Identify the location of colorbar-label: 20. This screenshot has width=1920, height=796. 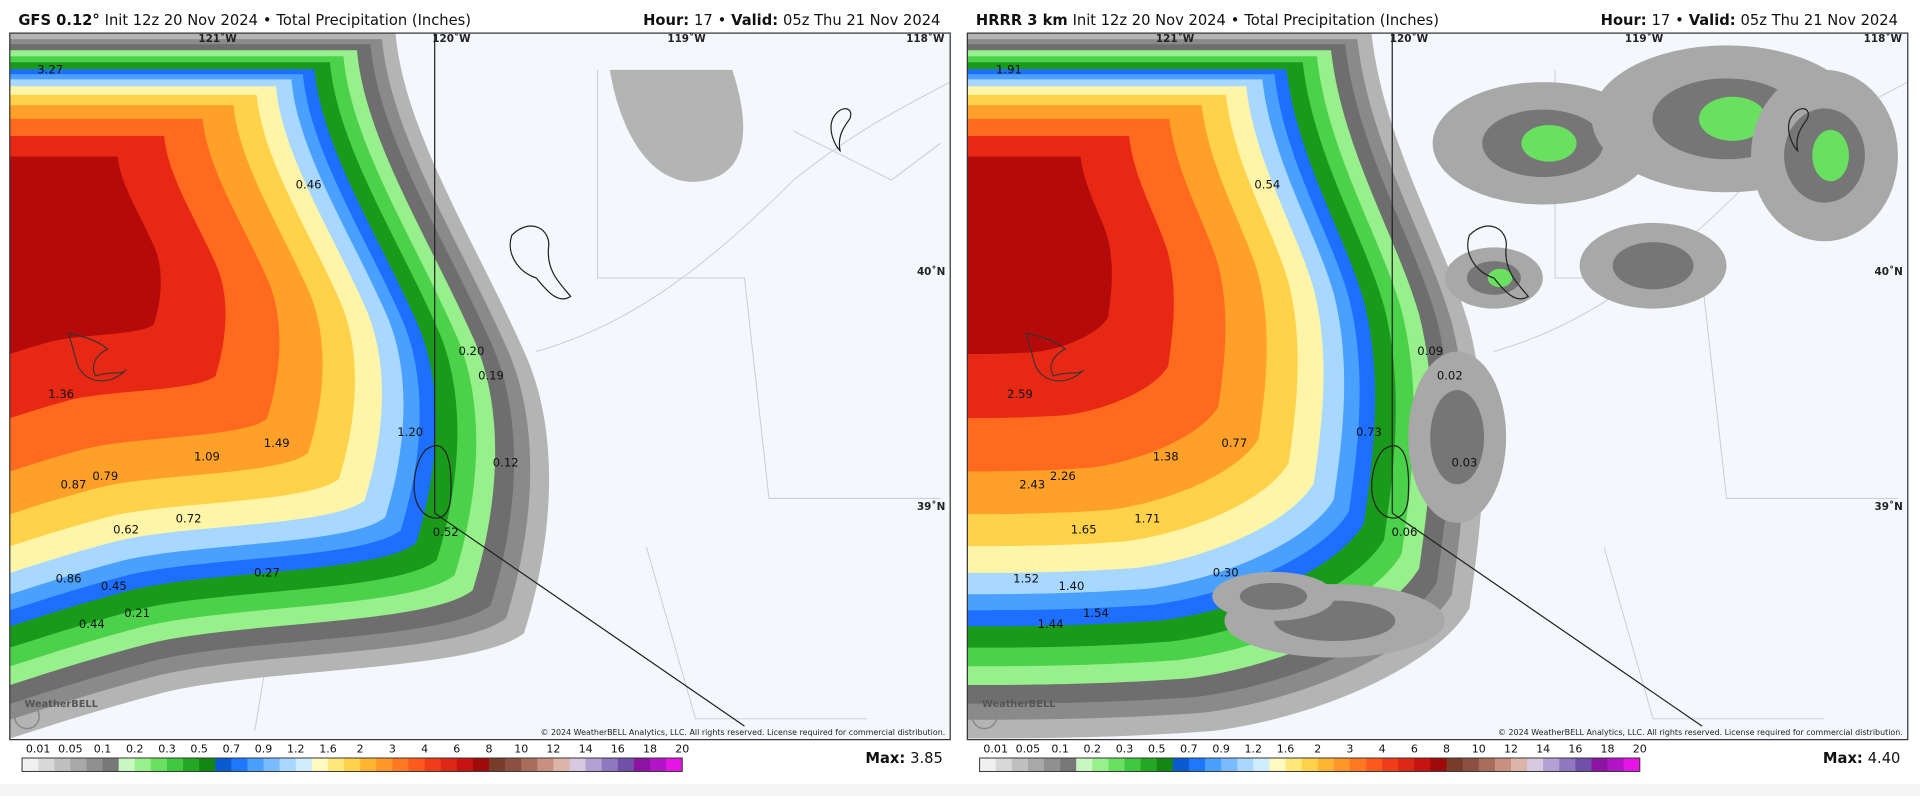
(1640, 748).